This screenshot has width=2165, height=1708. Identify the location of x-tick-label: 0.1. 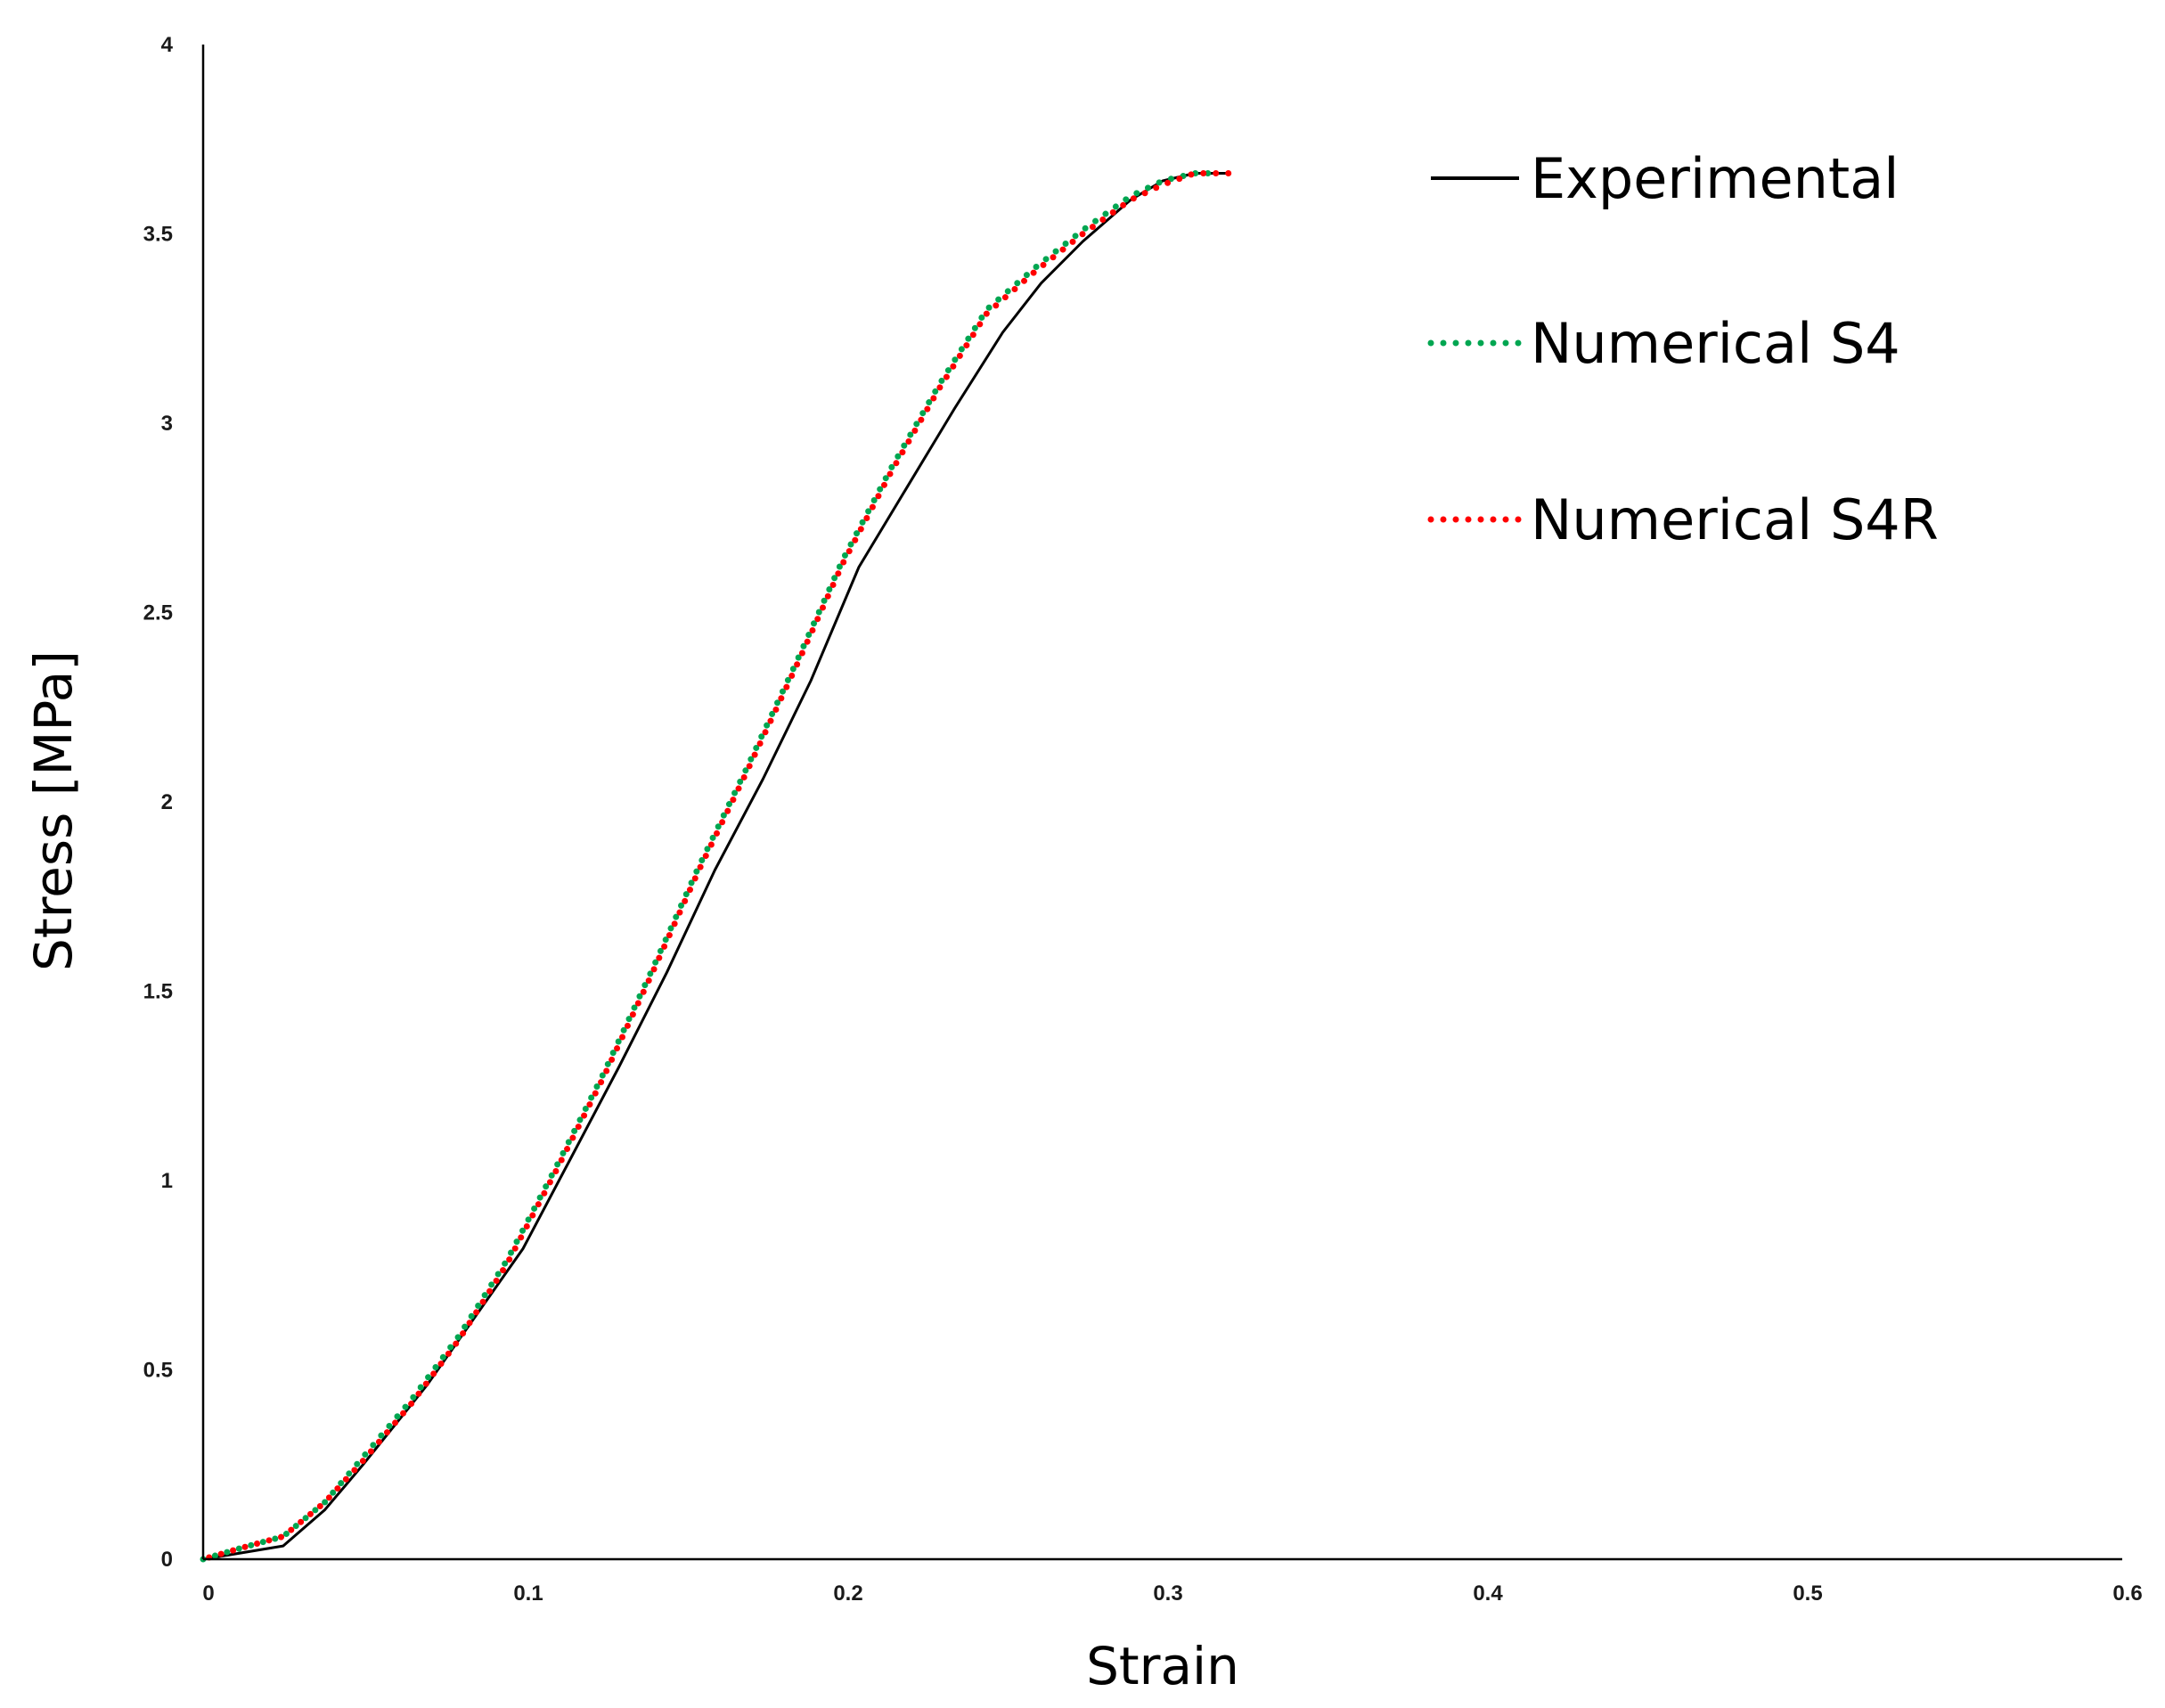
(528, 1593).